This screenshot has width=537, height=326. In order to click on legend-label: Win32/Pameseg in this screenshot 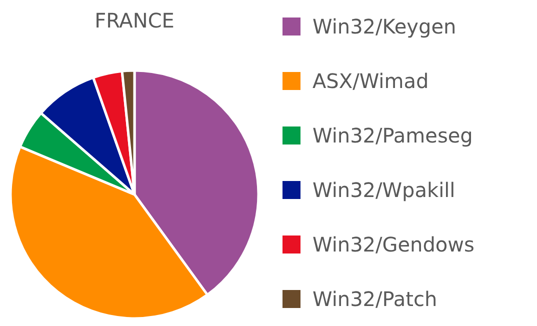, I will do `click(392, 136)`.